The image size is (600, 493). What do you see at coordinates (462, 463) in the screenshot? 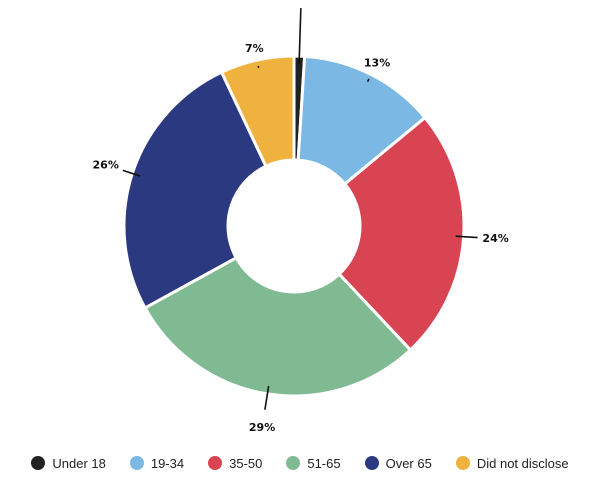
I see `legend-swatch-did-not-disclose` at bounding box center [462, 463].